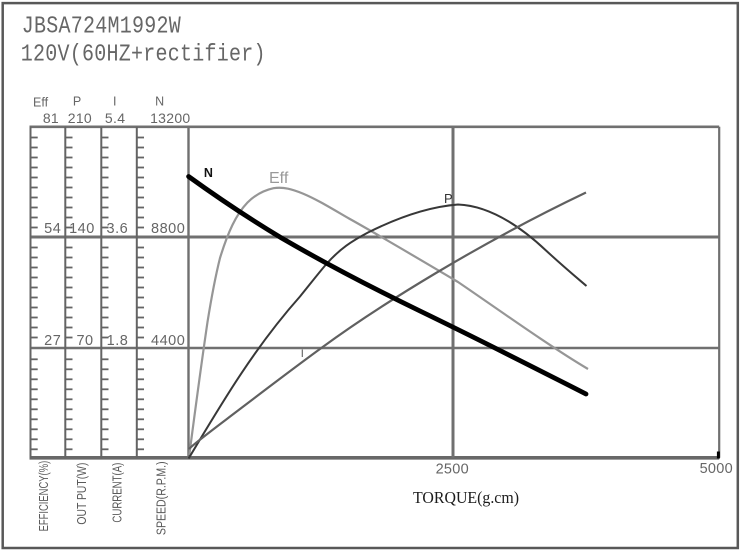 This screenshot has height=552, width=741. What do you see at coordinates (452, 469) in the screenshot?
I see `svg-text: 2500` at bounding box center [452, 469].